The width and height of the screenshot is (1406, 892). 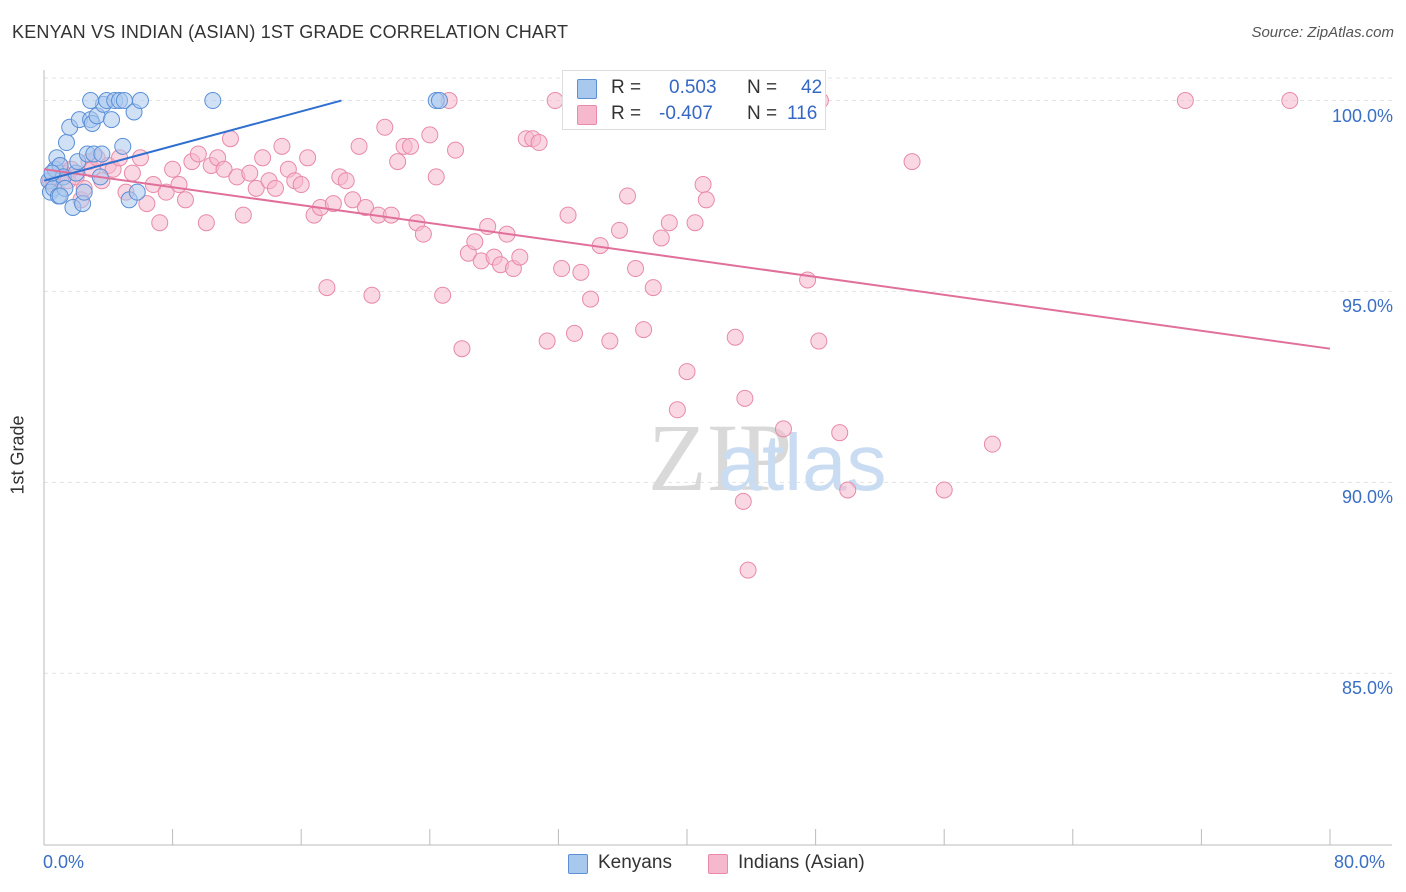 I want to click on series-kenyans-points, so click(x=244, y=154).